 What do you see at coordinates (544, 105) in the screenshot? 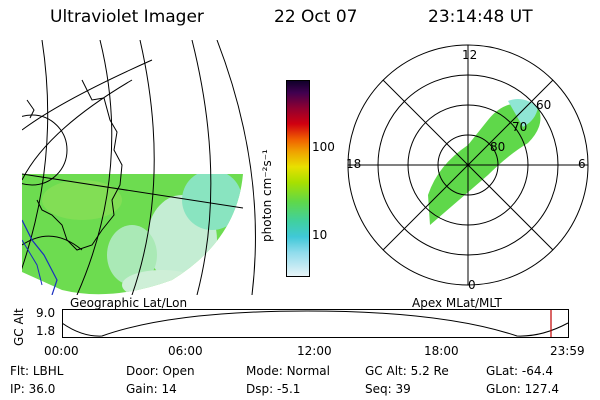
I see `lat-label-60: 60` at bounding box center [544, 105].